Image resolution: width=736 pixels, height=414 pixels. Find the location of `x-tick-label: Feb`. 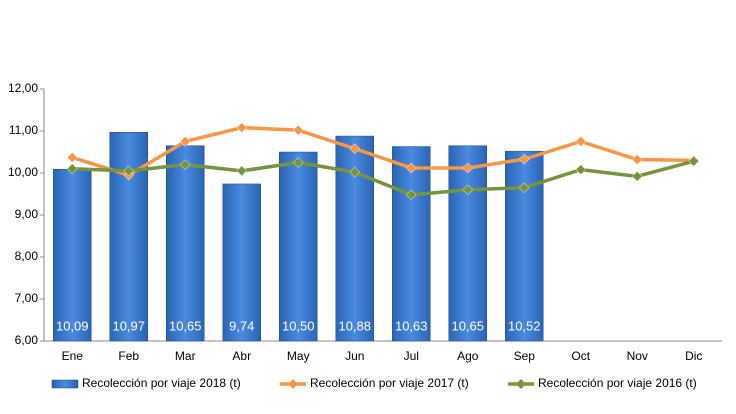

x-tick-label: Feb is located at coordinates (128, 356).